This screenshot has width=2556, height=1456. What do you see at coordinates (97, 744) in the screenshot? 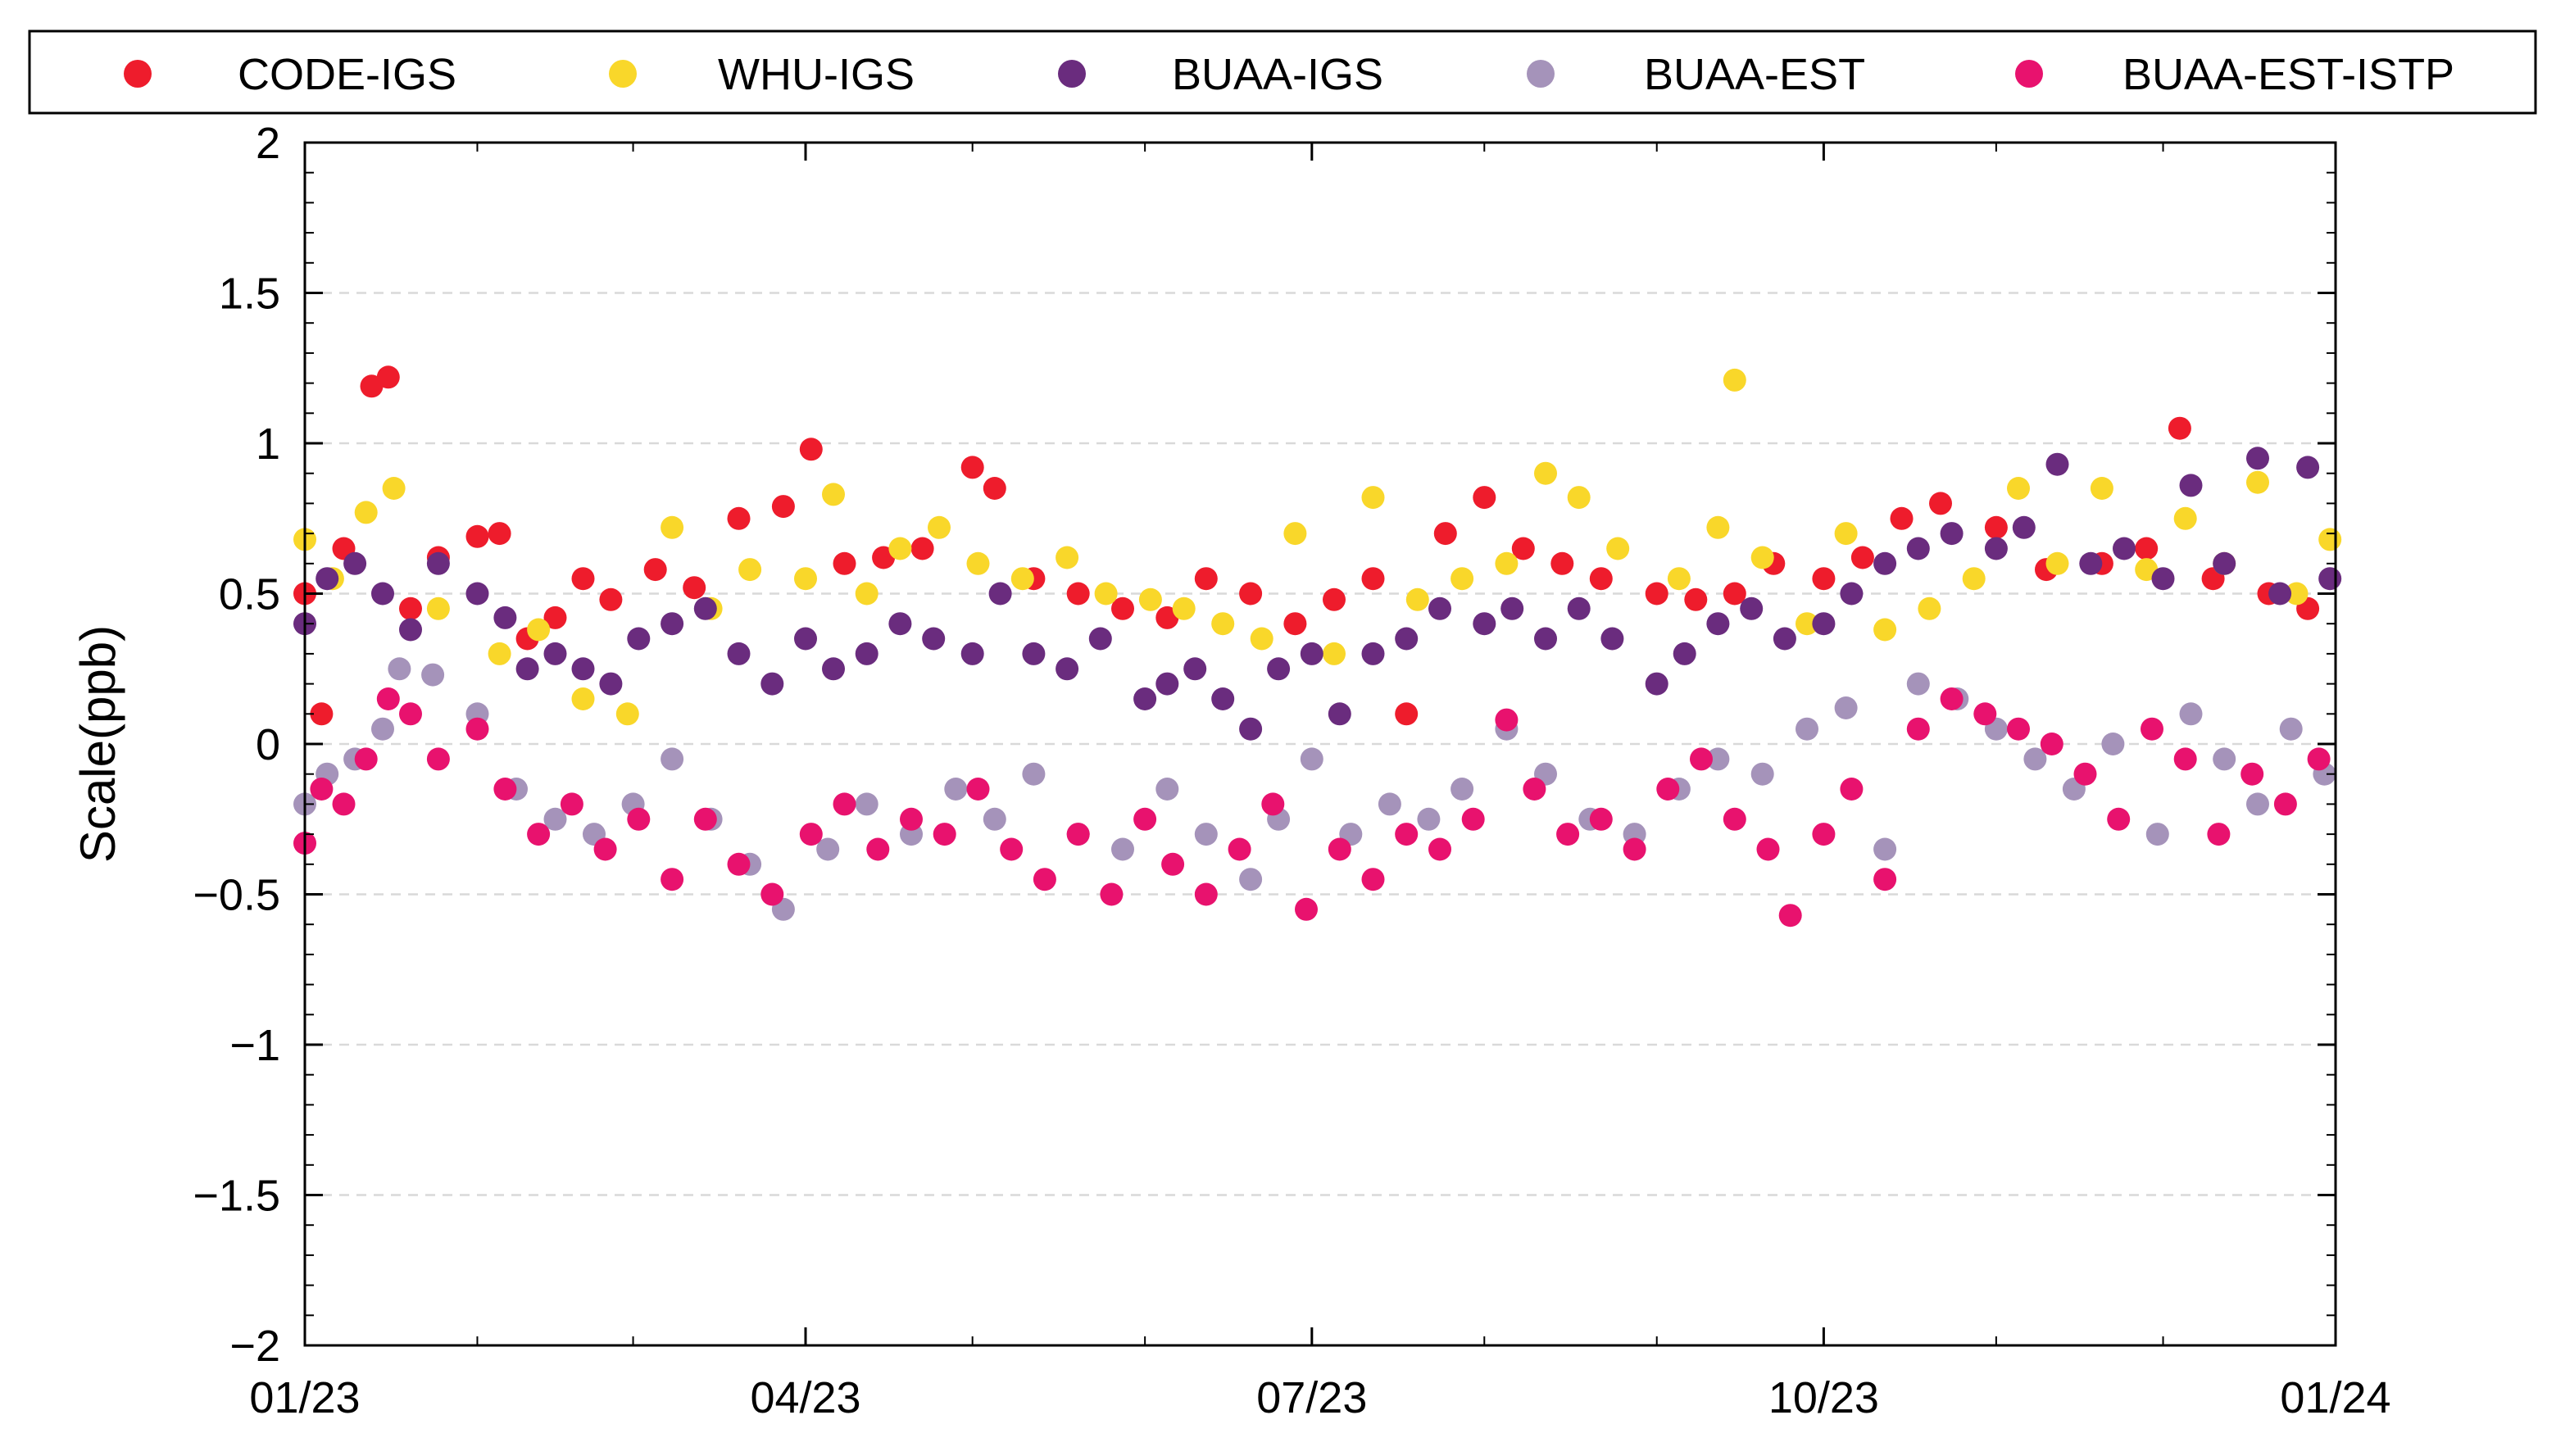
I see `y-axis-title: Scale(ppb)` at bounding box center [97, 744].